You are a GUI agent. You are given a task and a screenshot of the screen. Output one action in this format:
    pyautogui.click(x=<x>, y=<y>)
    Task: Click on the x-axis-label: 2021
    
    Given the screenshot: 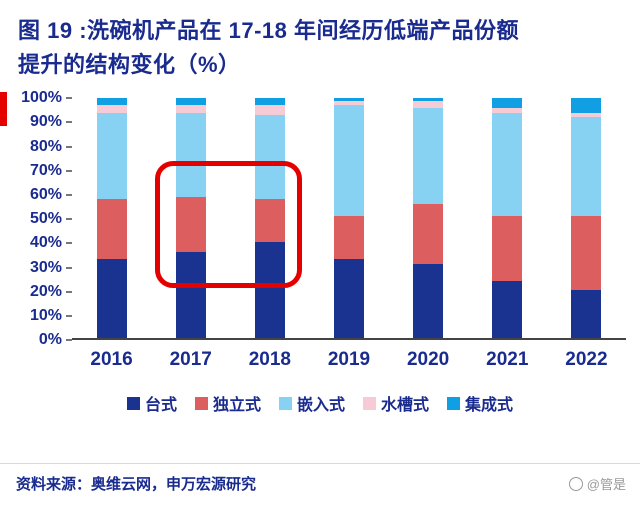 What is the action you would take?
    pyautogui.click(x=507, y=360)
    